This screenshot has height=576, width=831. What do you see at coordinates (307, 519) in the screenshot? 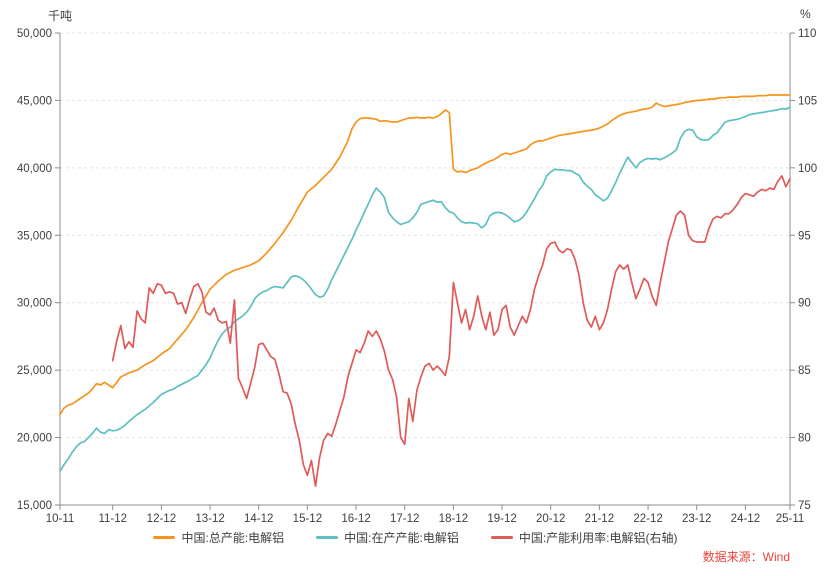
I see `svg-text: 15-12` at bounding box center [307, 519].